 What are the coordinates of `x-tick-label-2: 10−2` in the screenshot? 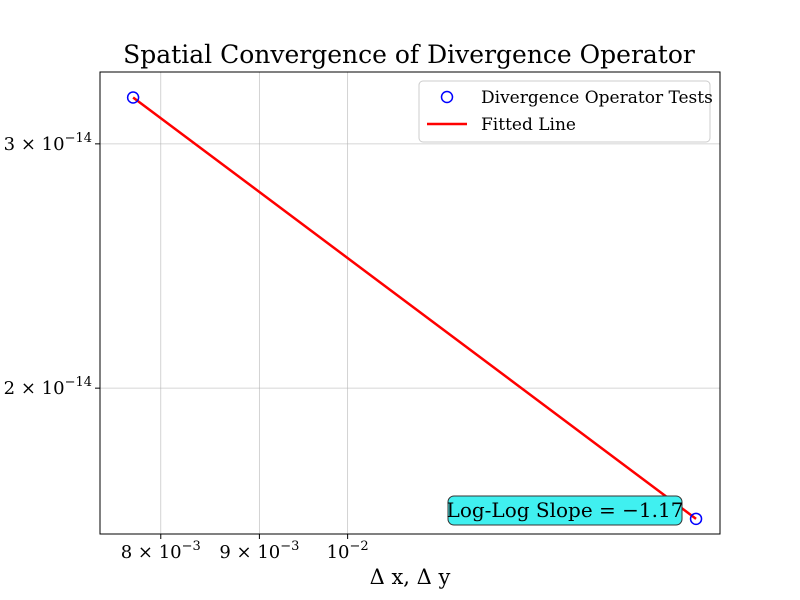 It's located at (348, 551).